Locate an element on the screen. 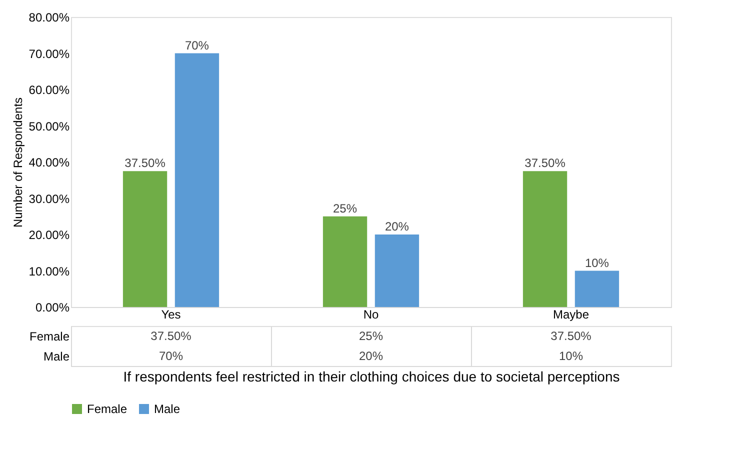 The image size is (741, 476). y-tick-label: 50.00% is located at coordinates (49, 126).